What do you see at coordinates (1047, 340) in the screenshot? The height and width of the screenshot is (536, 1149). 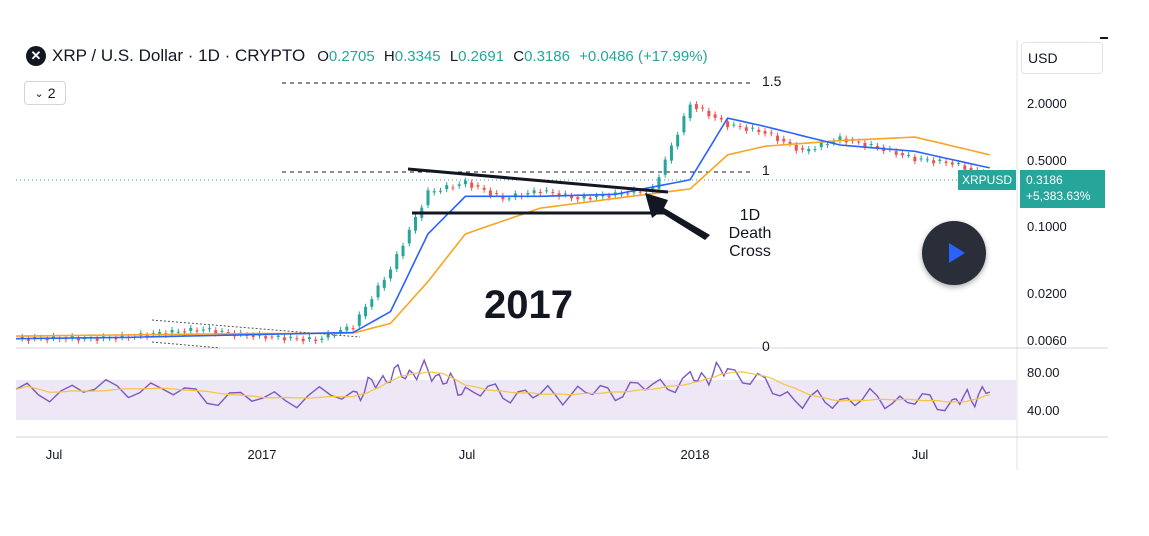 I see `y-tick-label: 0.0060` at bounding box center [1047, 340].